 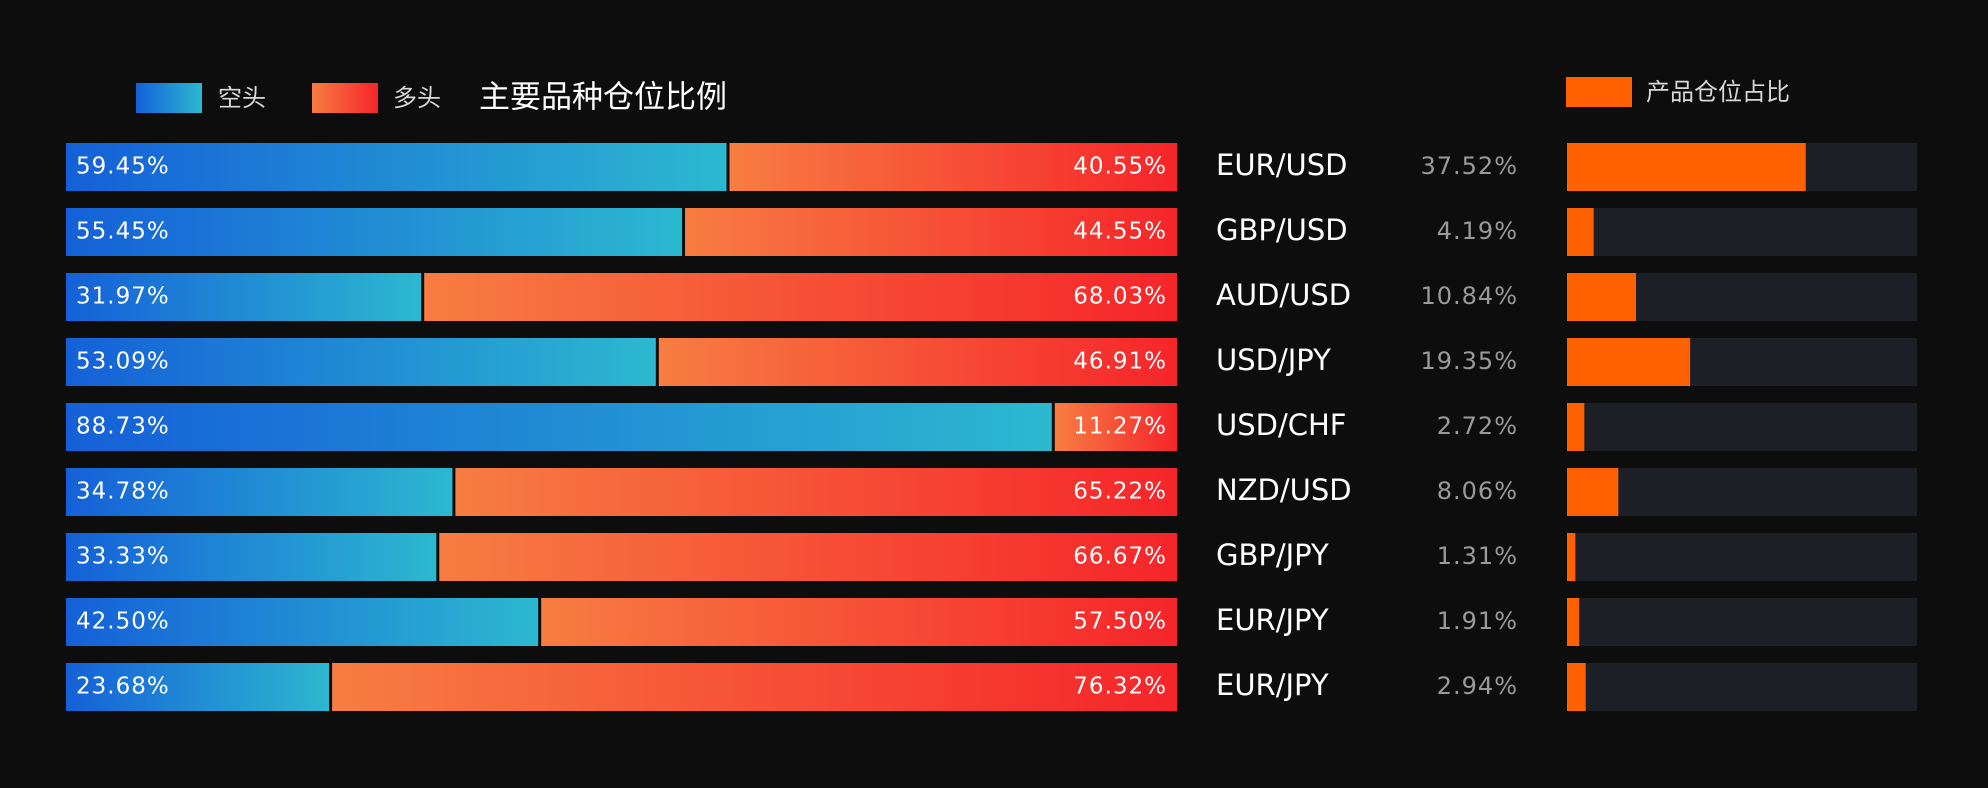 What do you see at coordinates (1718, 92) in the screenshot?
I see `legend-label: 产品仓位占比` at bounding box center [1718, 92].